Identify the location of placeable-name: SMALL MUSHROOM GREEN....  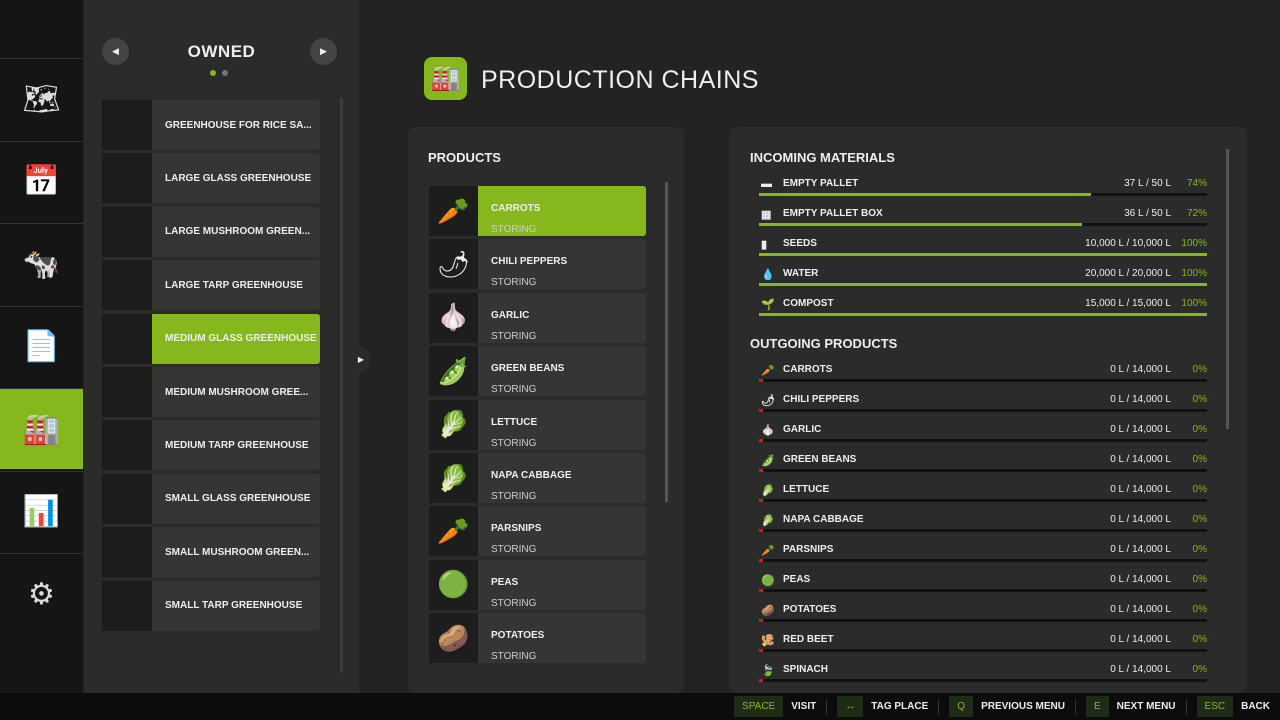
(237, 552).